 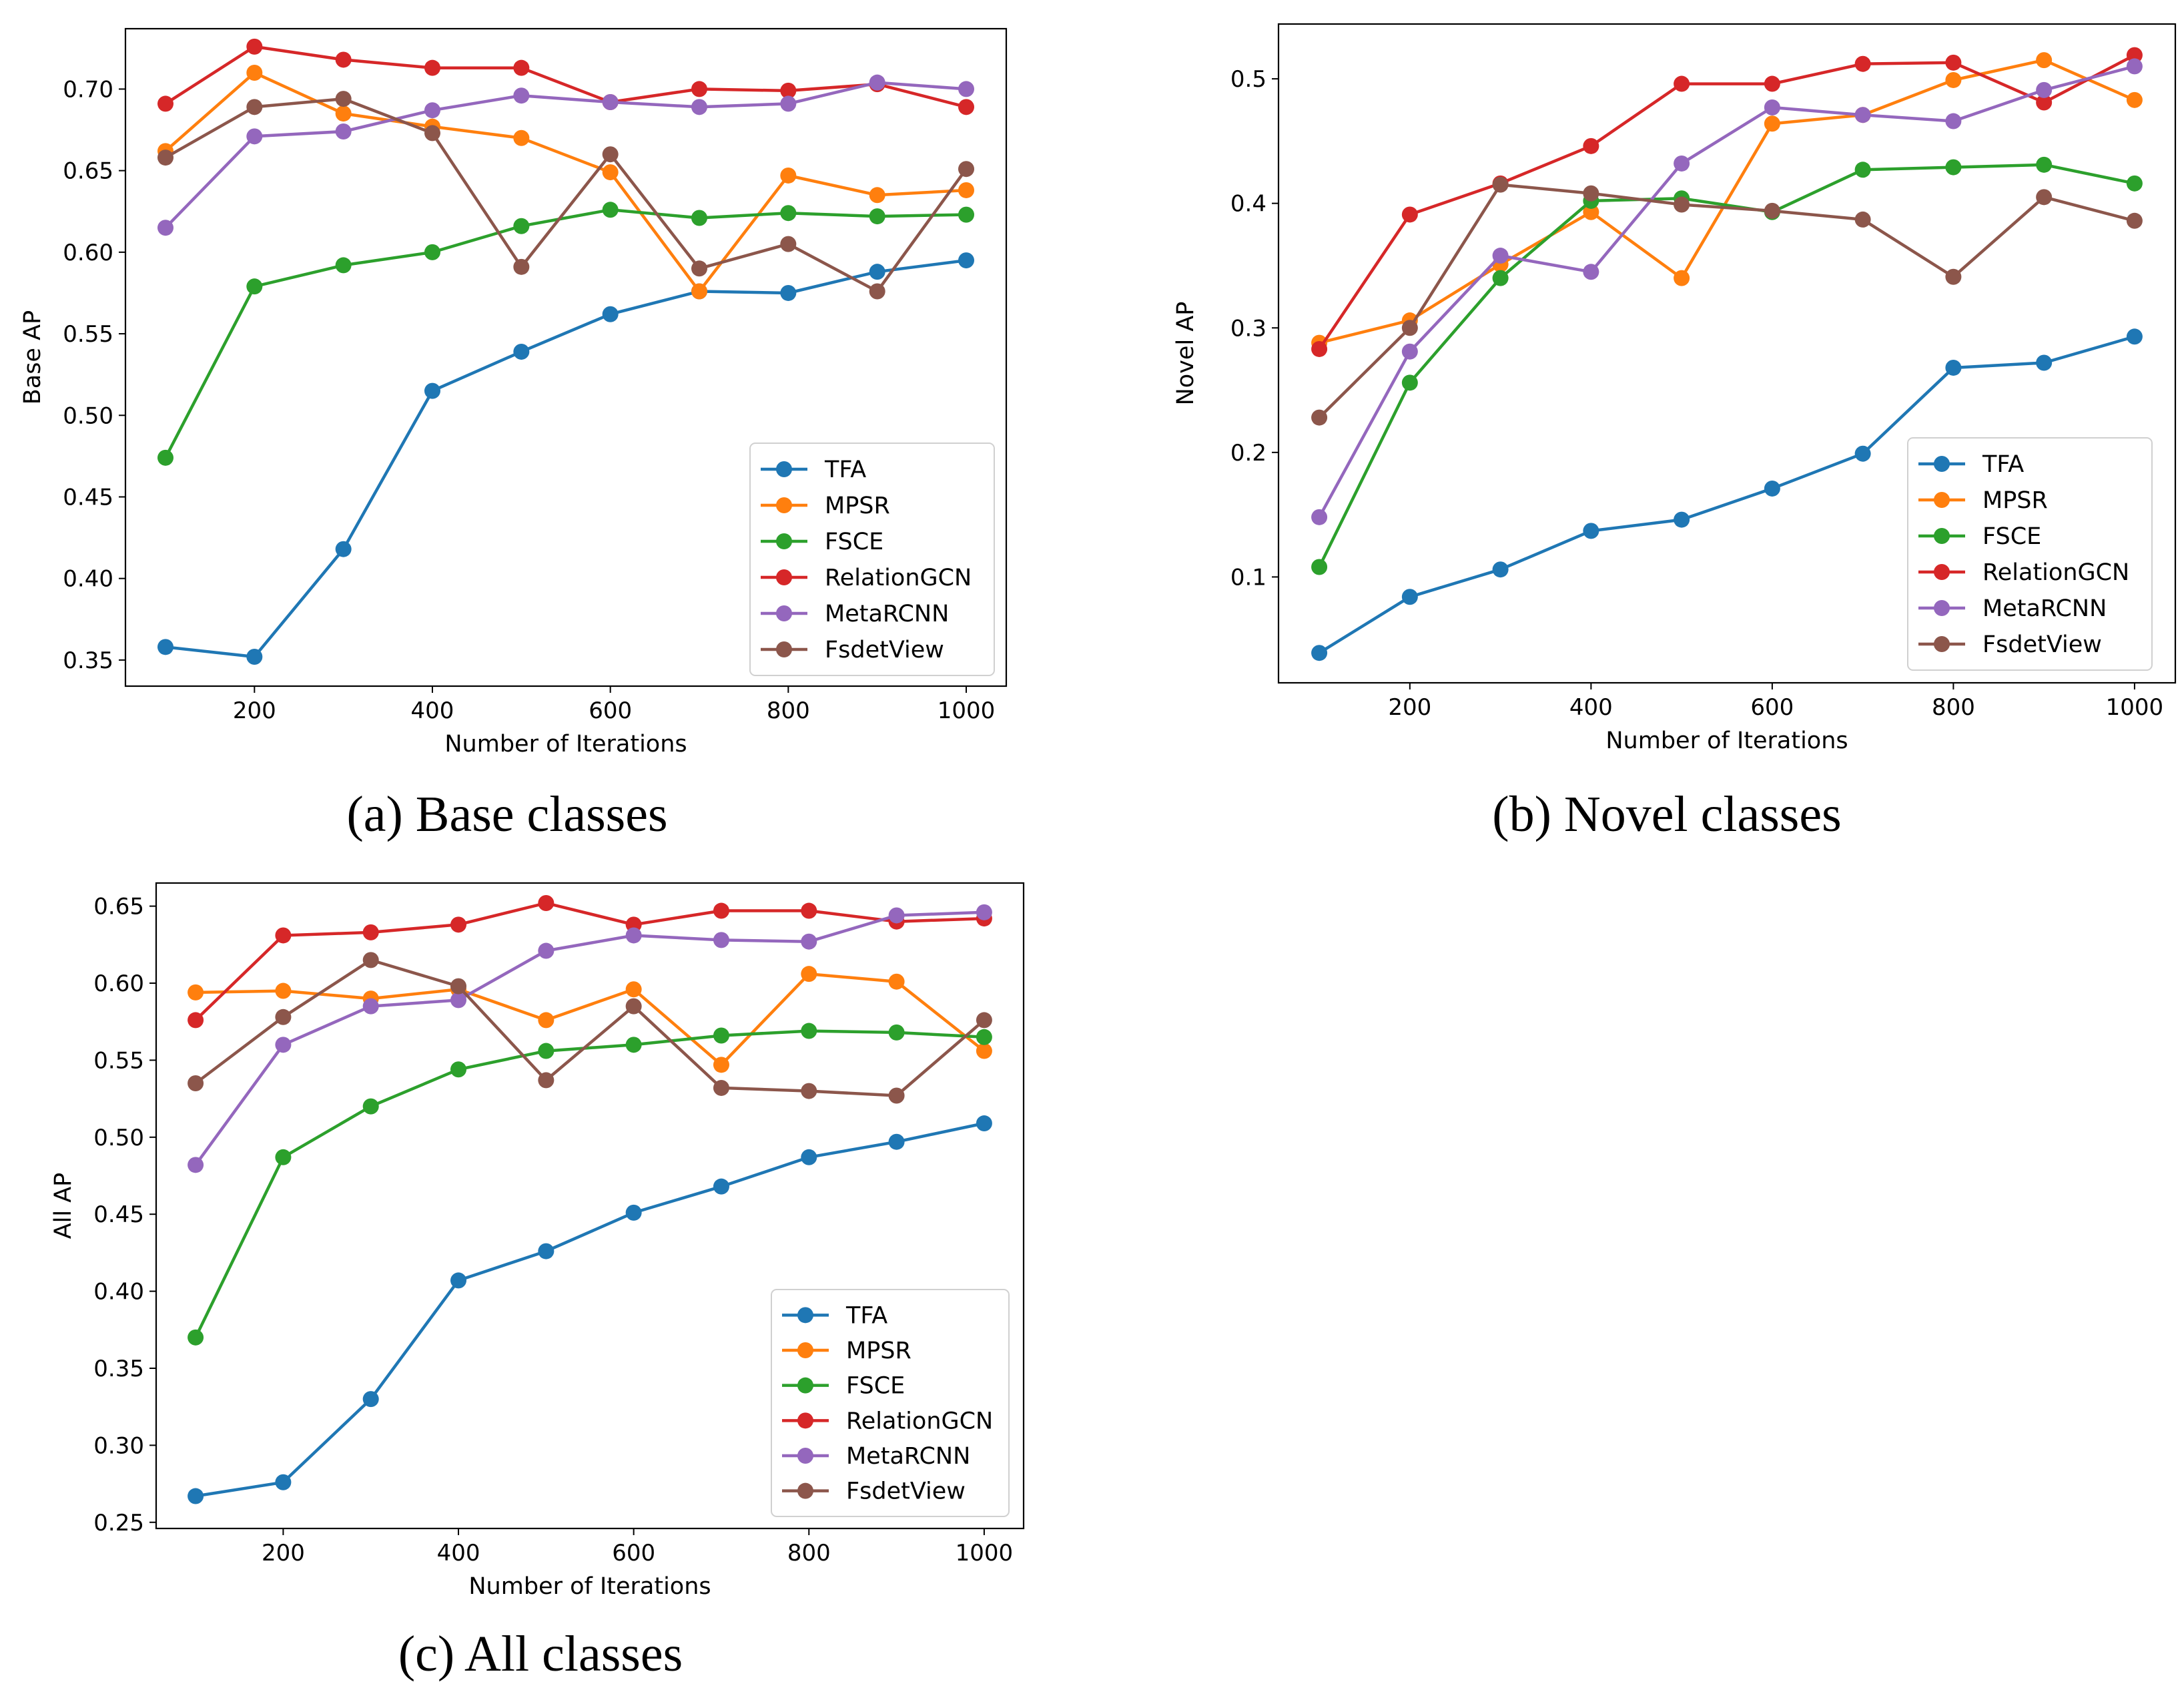 What do you see at coordinates (2030, 554) in the screenshot?
I see `legend-box` at bounding box center [2030, 554].